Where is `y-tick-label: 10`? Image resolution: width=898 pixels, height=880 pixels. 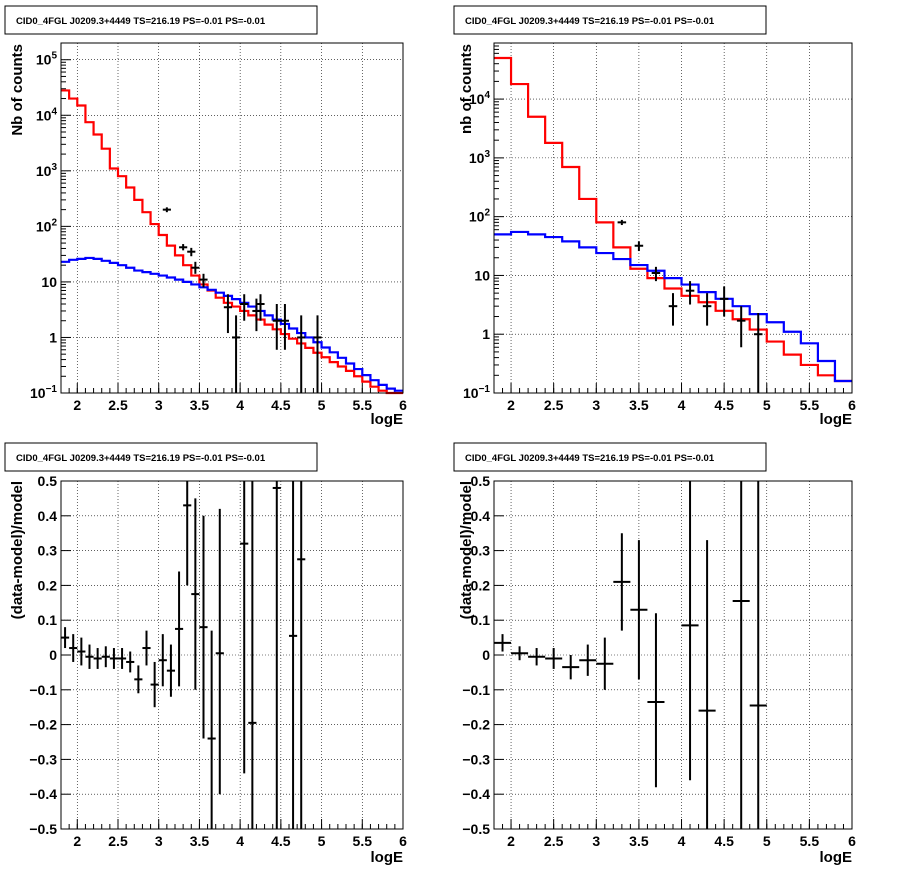 y-tick-label: 10 is located at coordinates (49, 282).